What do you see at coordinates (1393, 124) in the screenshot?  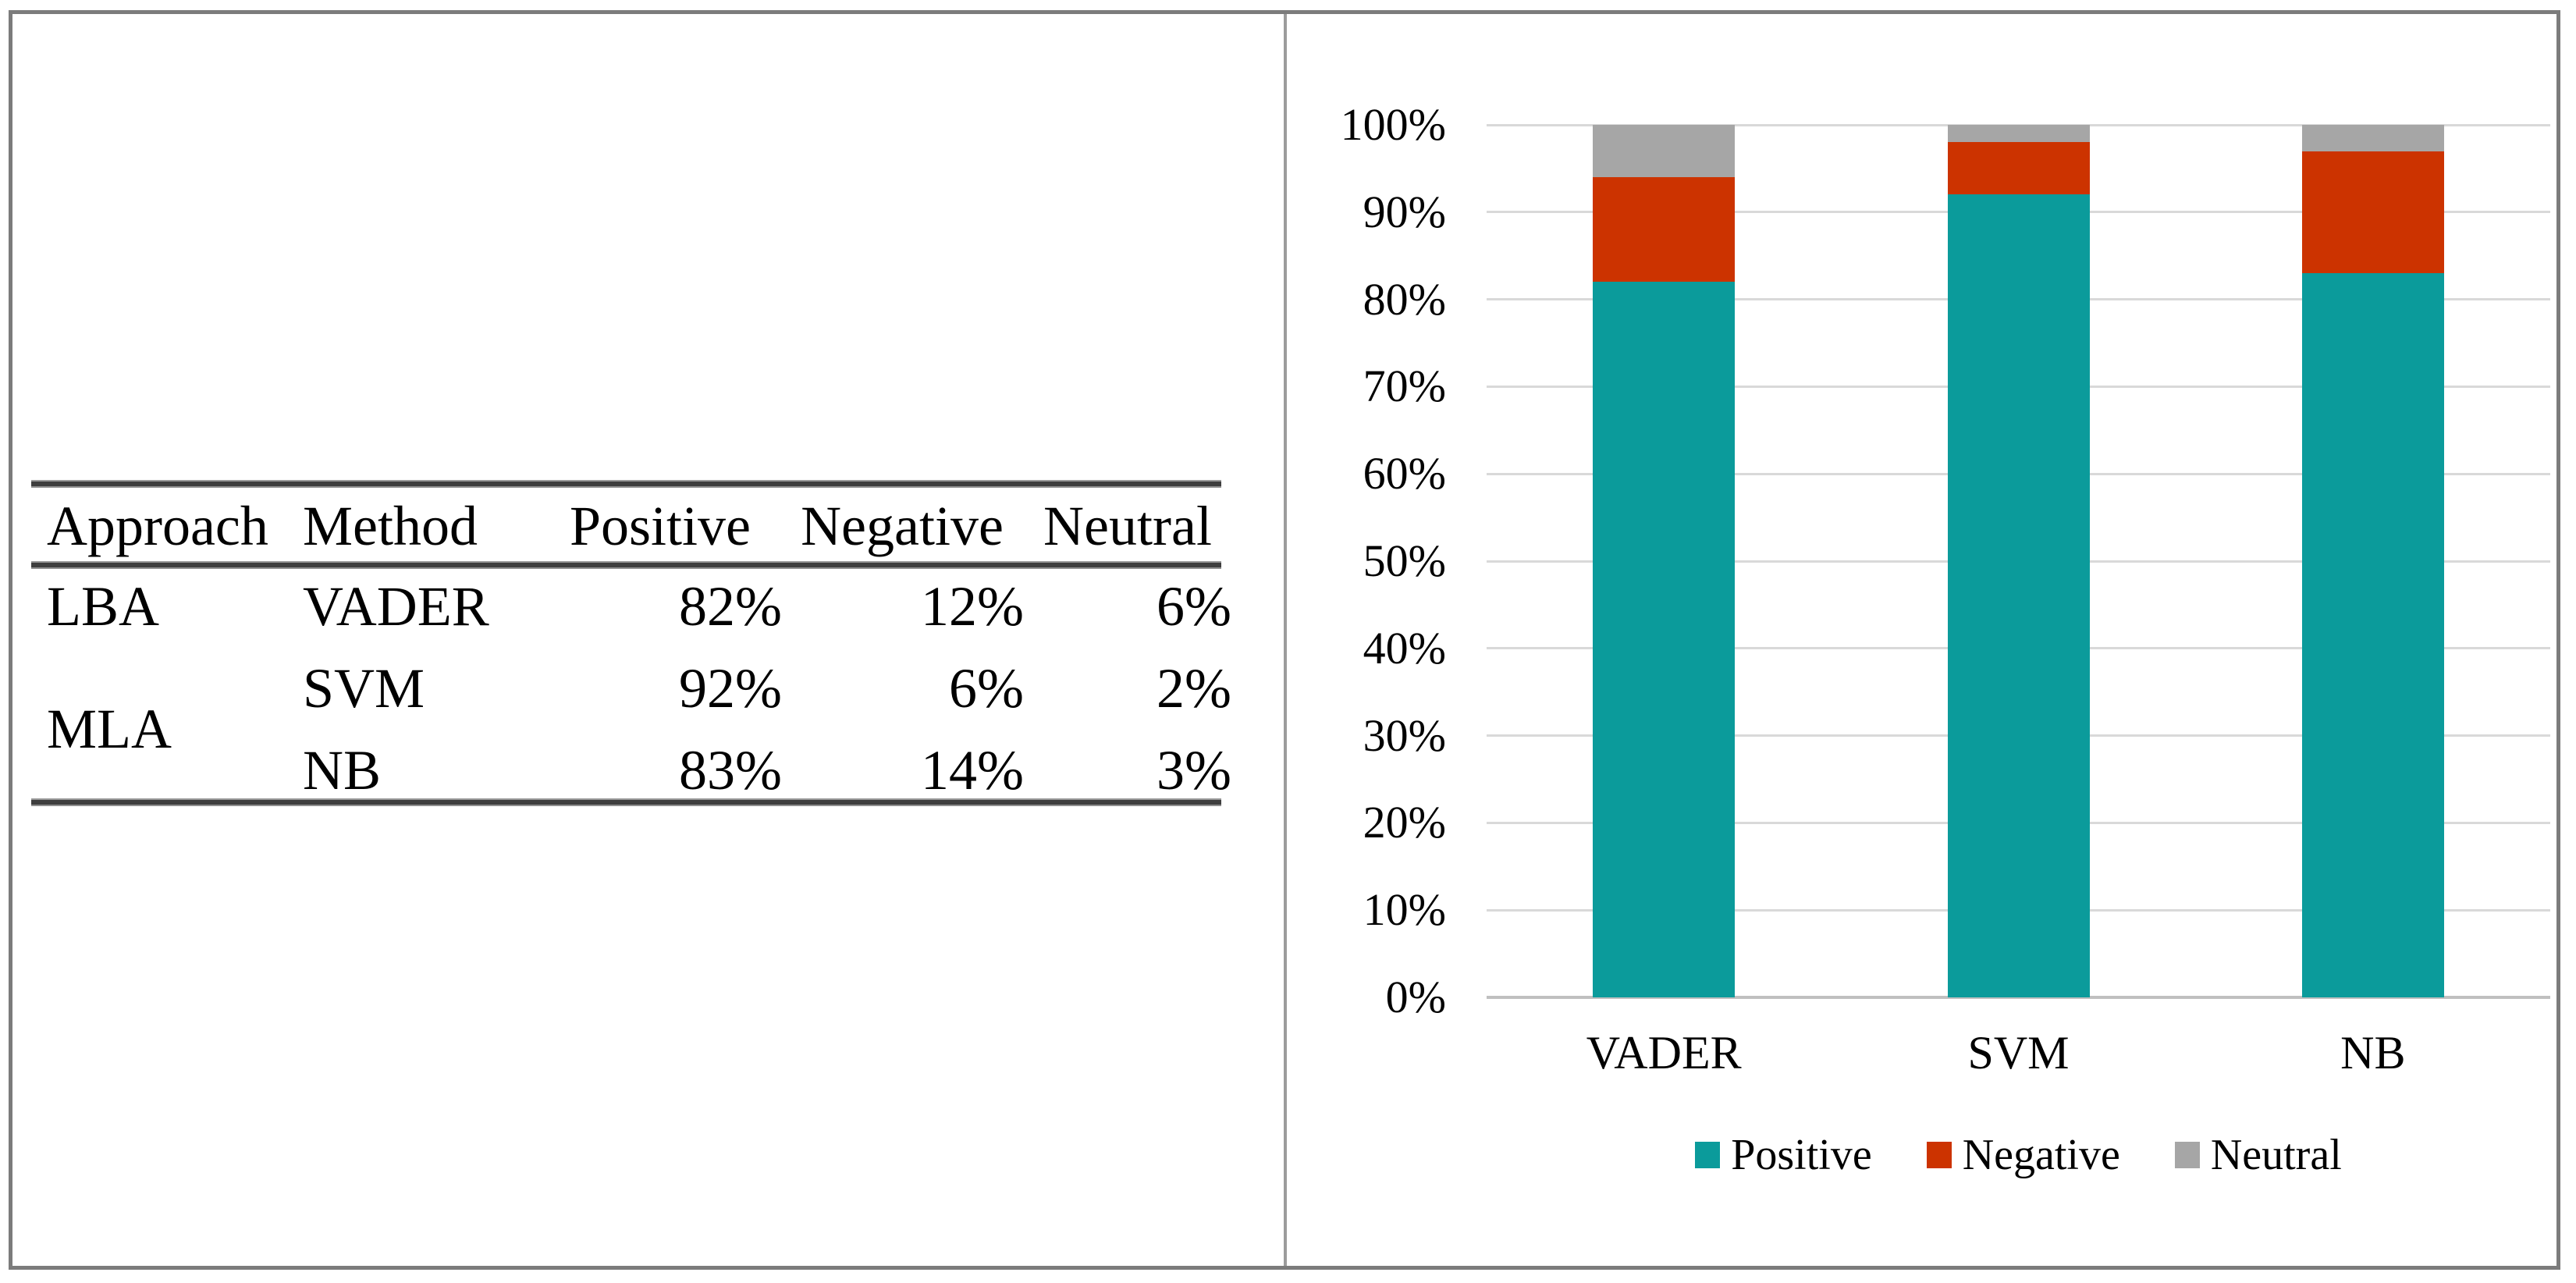 I see `y-tick-label: 100%` at bounding box center [1393, 124].